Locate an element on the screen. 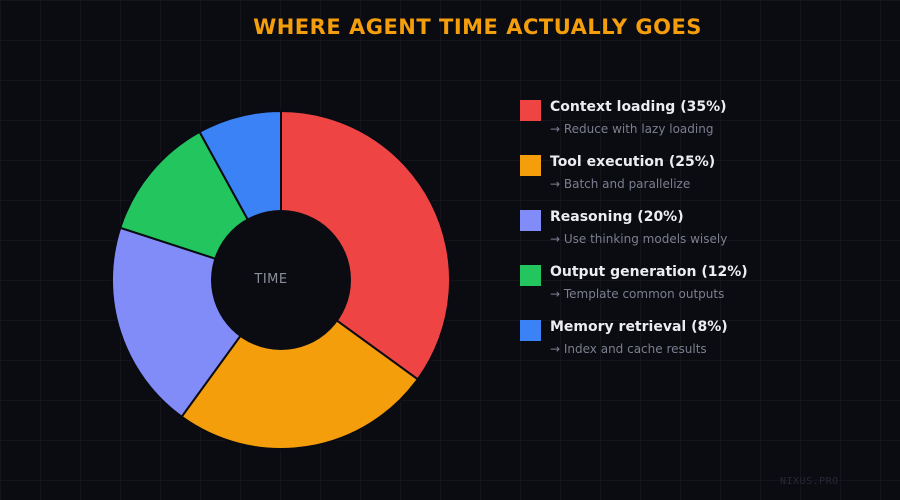 The width and height of the screenshot is (900, 500). legend-tip: → Use thinking models wisely is located at coordinates (639, 239).